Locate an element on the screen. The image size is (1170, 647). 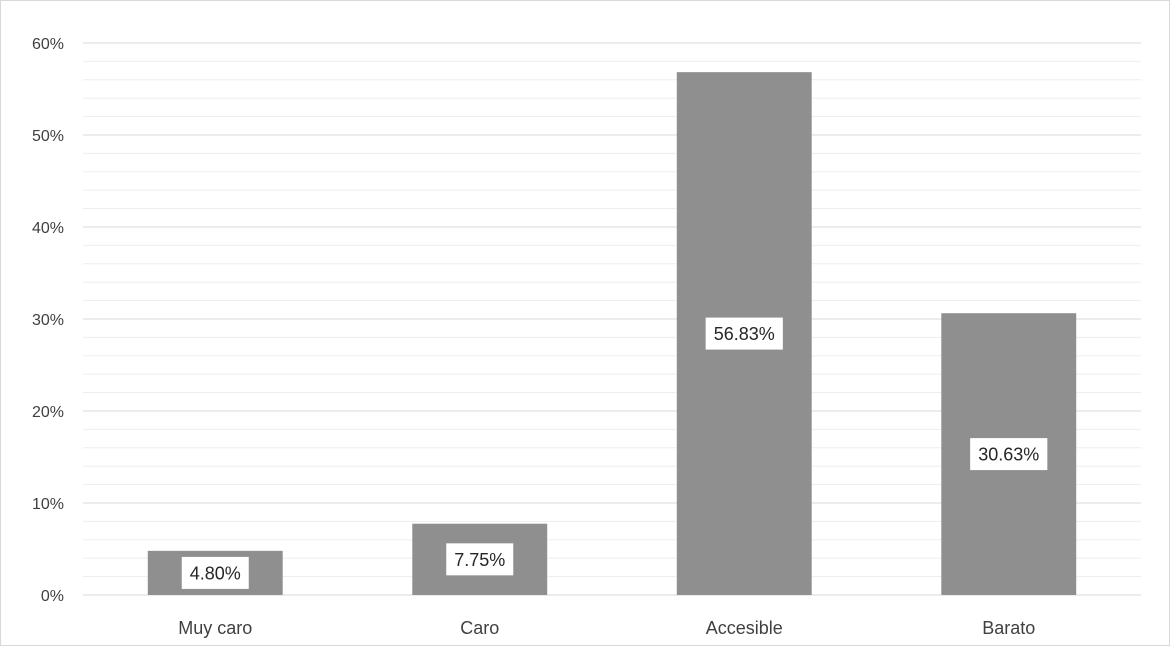
x-axis-category-labels: Muy caro Caro Accesible Barato is located at coordinates (606, 628).